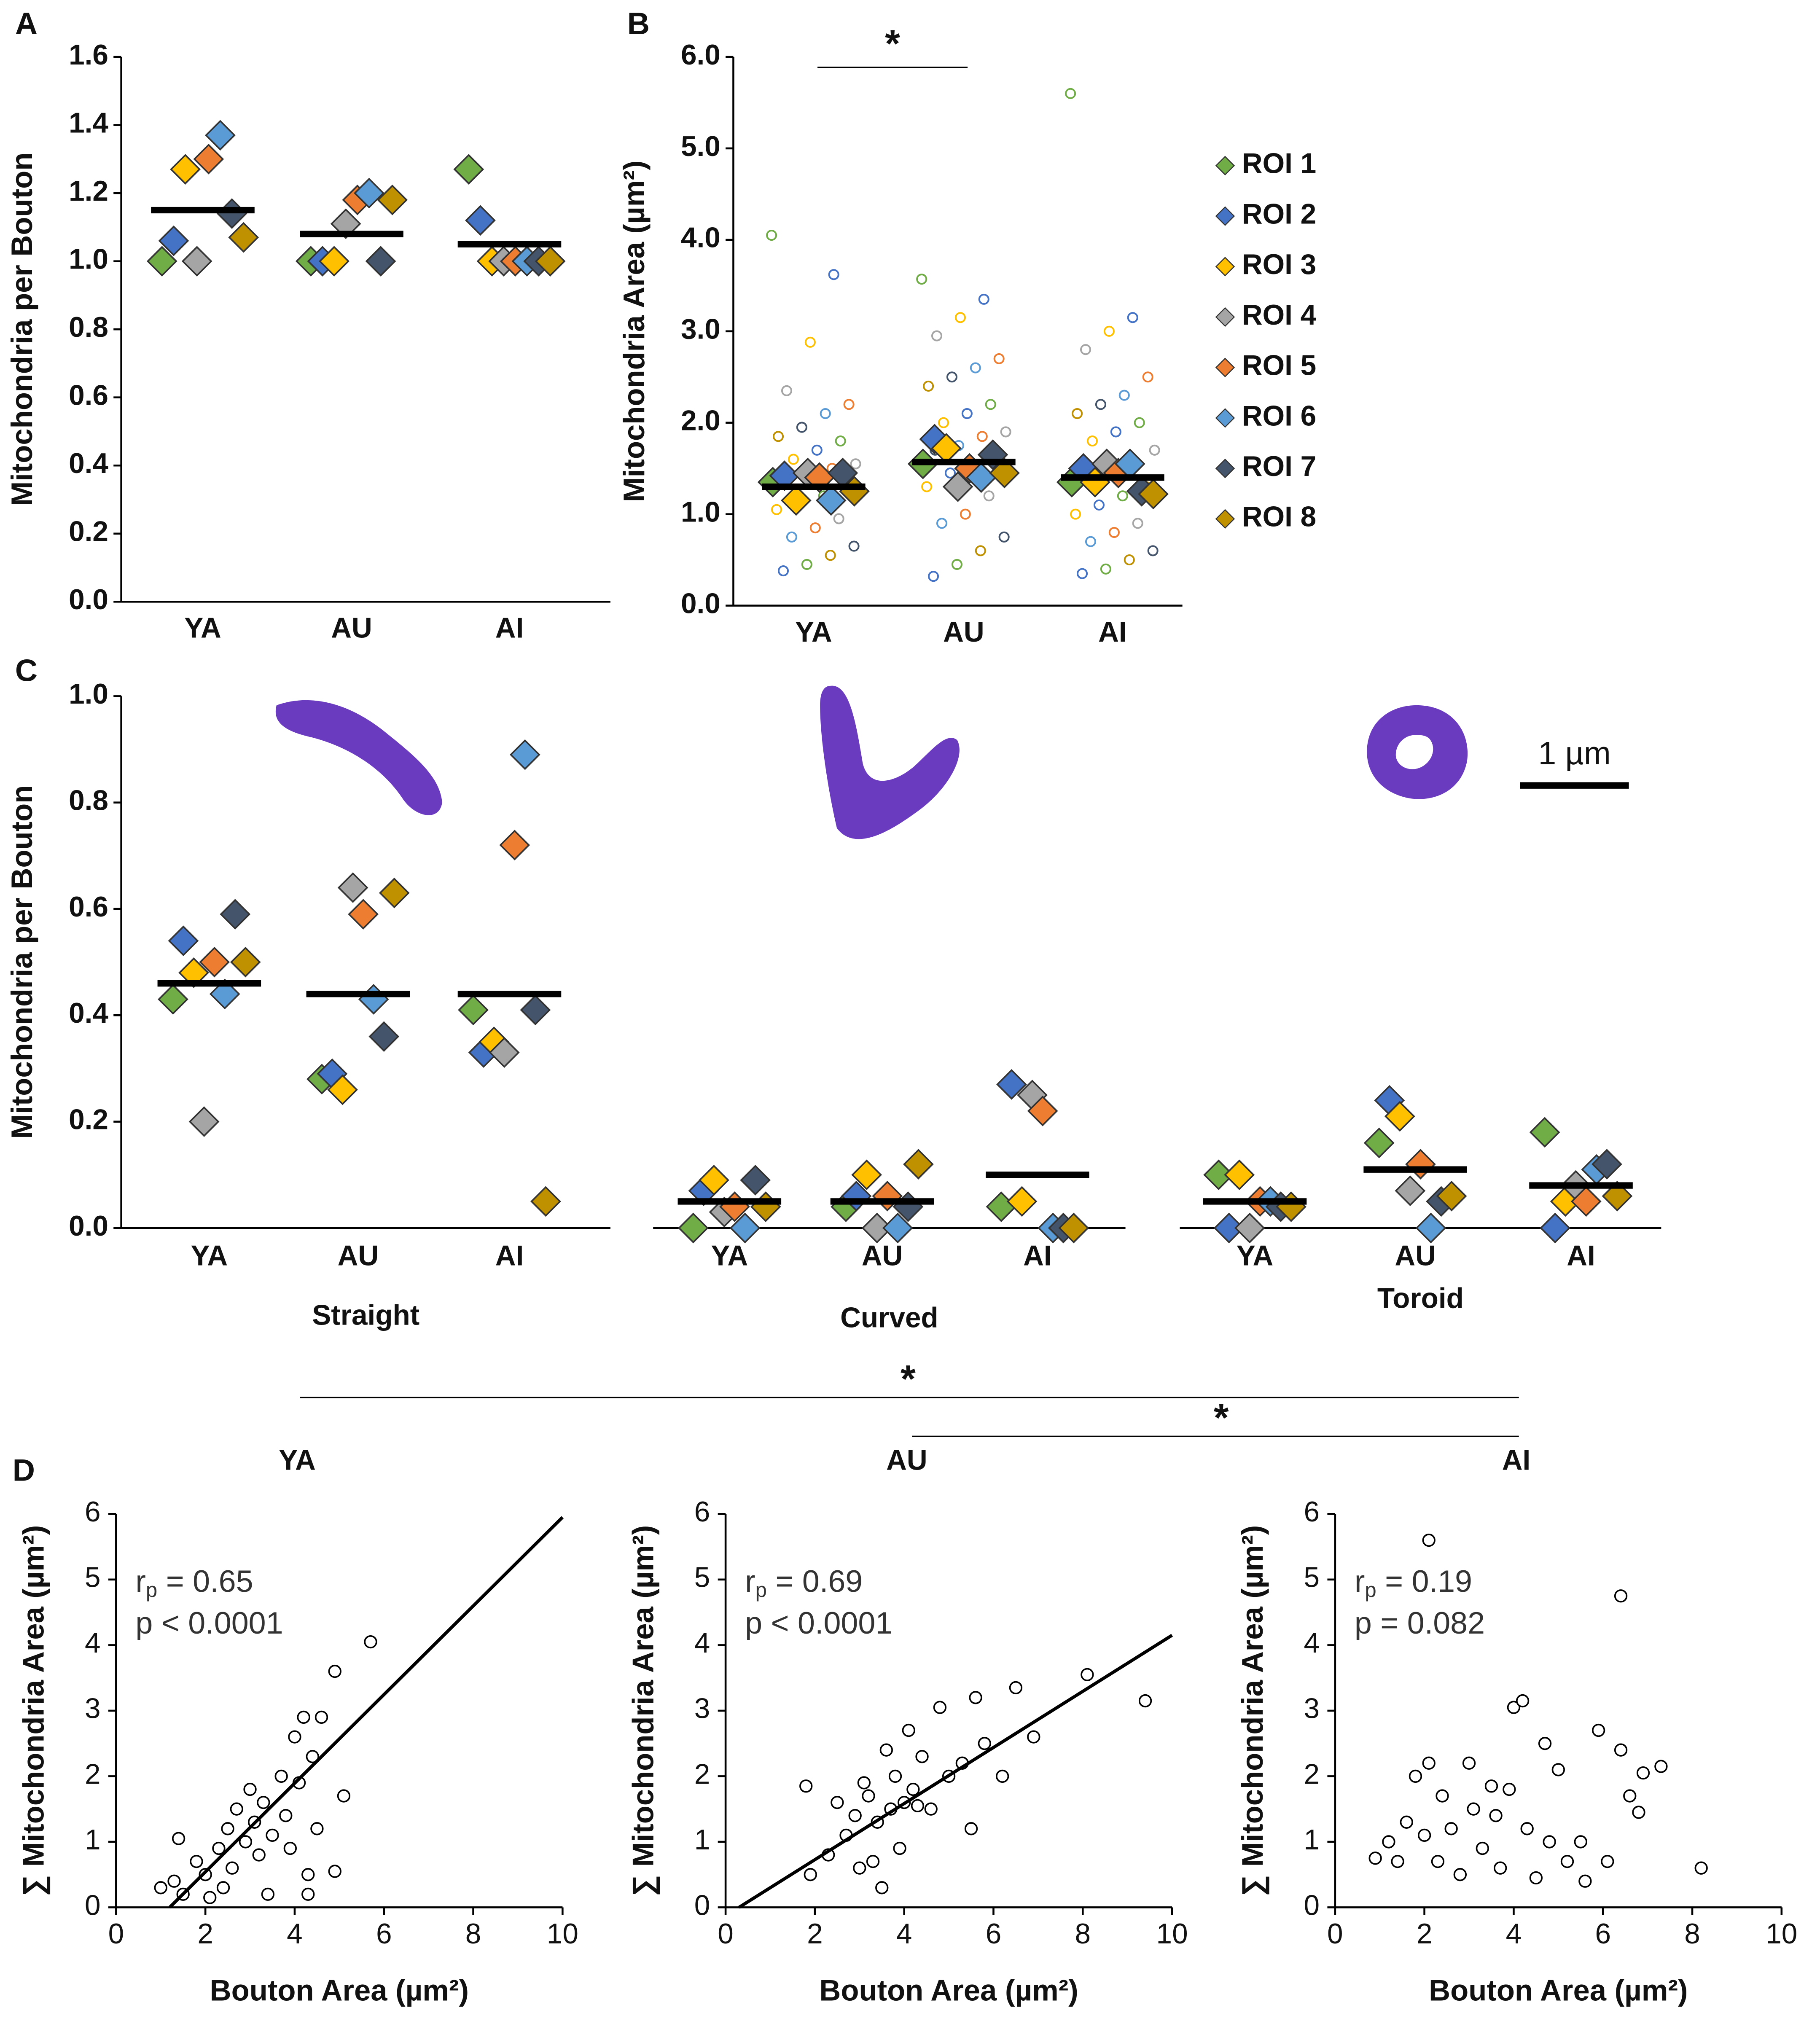 The height and width of the screenshot is (2029, 1820). Describe the element at coordinates (1420, 1298) in the screenshot. I see `group-label: Toroid` at that location.